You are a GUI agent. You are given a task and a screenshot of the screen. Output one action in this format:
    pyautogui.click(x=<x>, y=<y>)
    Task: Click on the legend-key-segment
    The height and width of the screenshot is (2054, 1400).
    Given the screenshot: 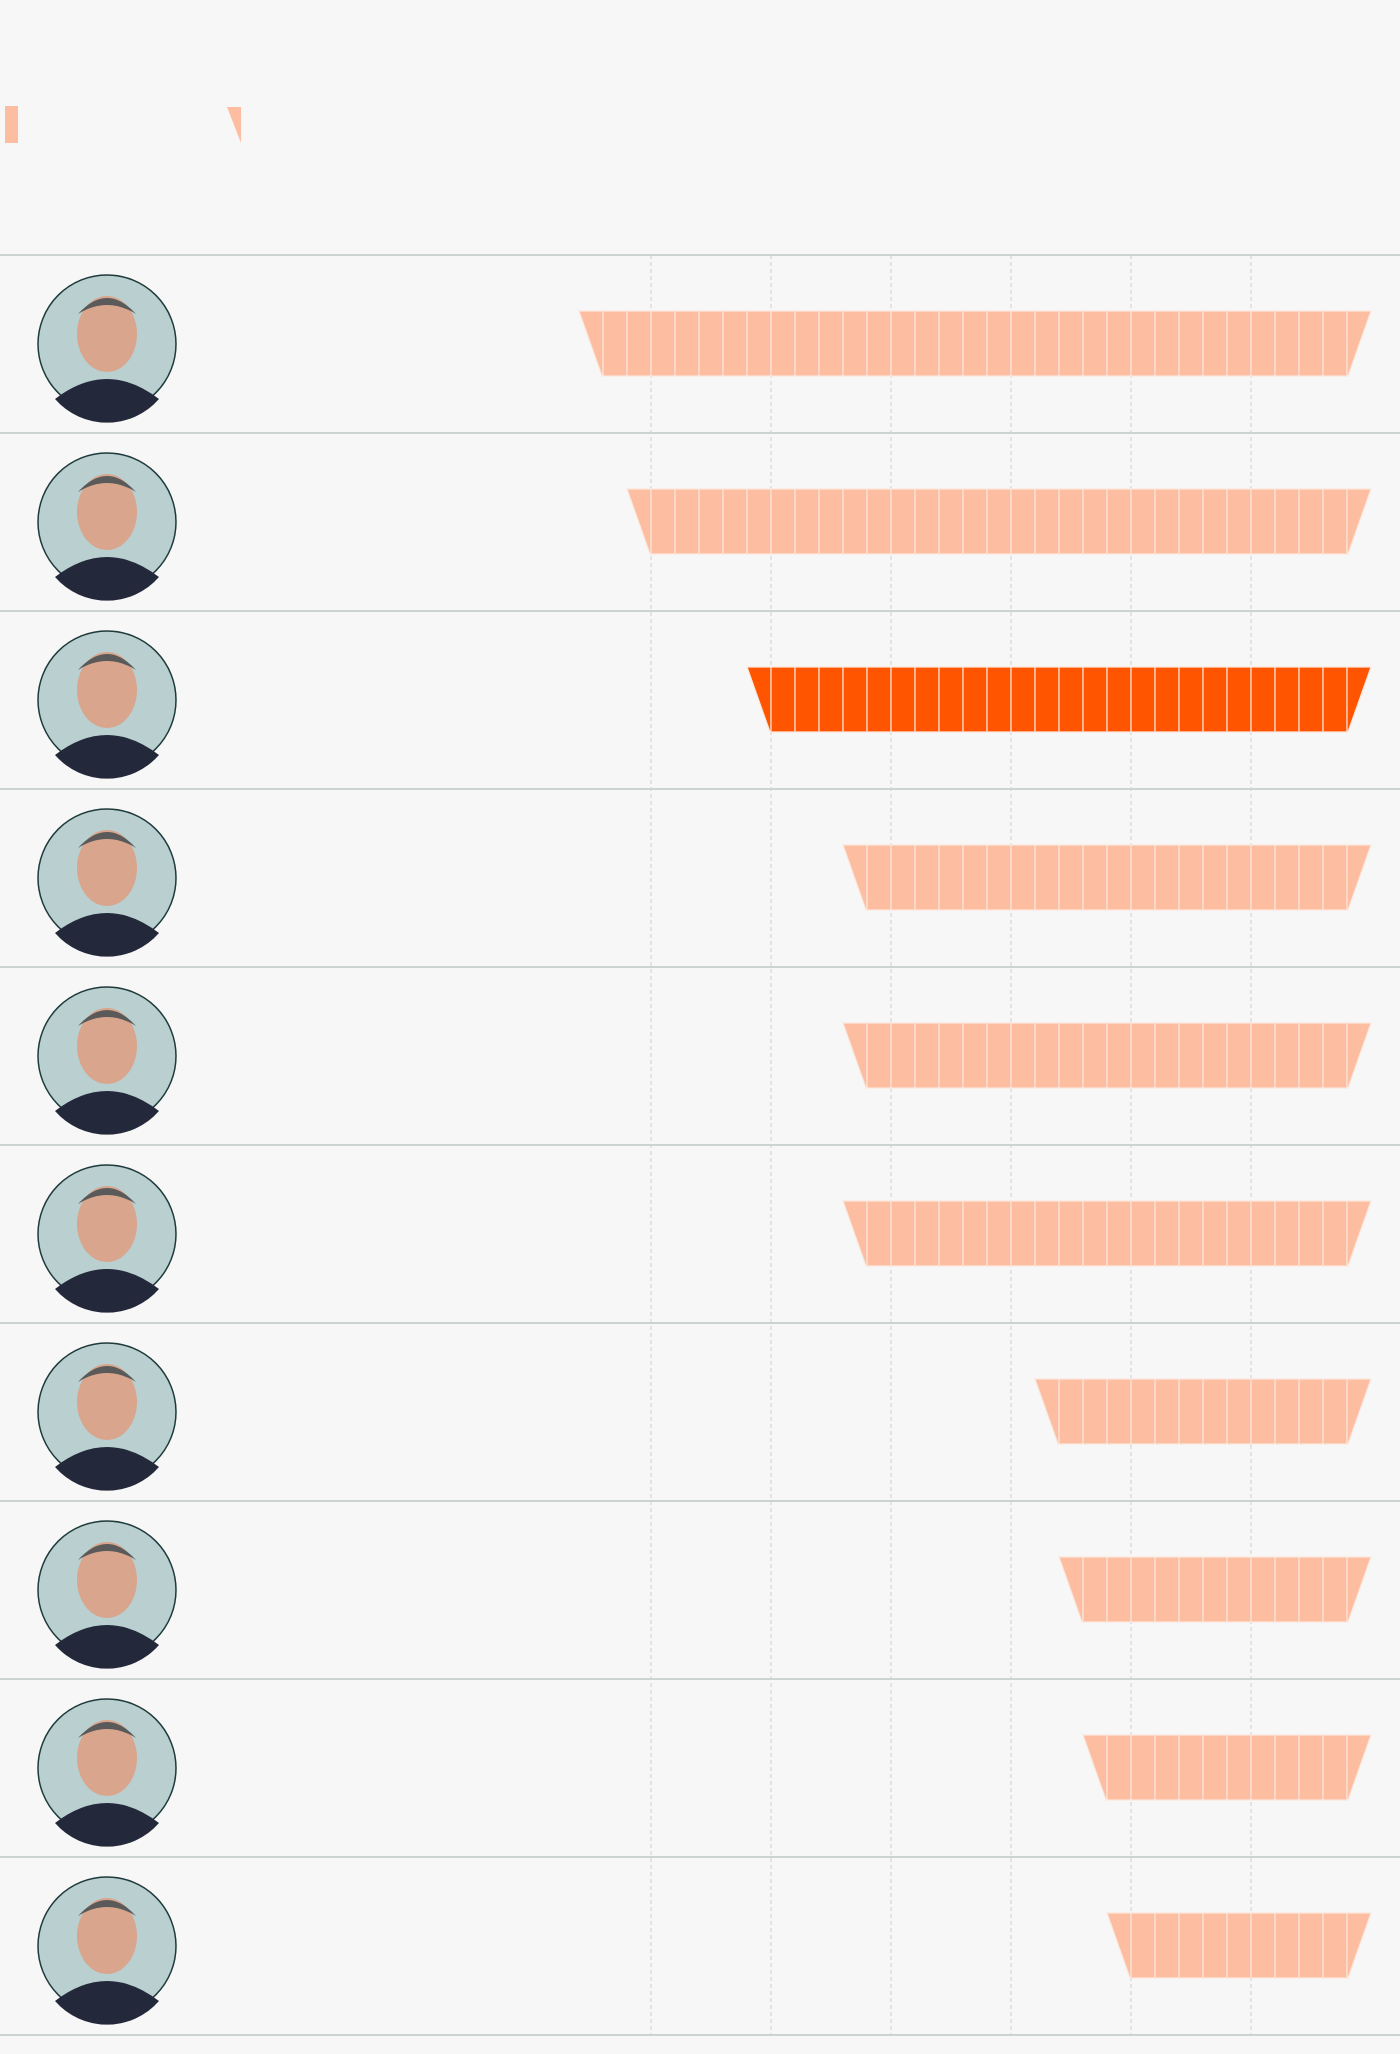 What is the action you would take?
    pyautogui.click(x=11, y=124)
    